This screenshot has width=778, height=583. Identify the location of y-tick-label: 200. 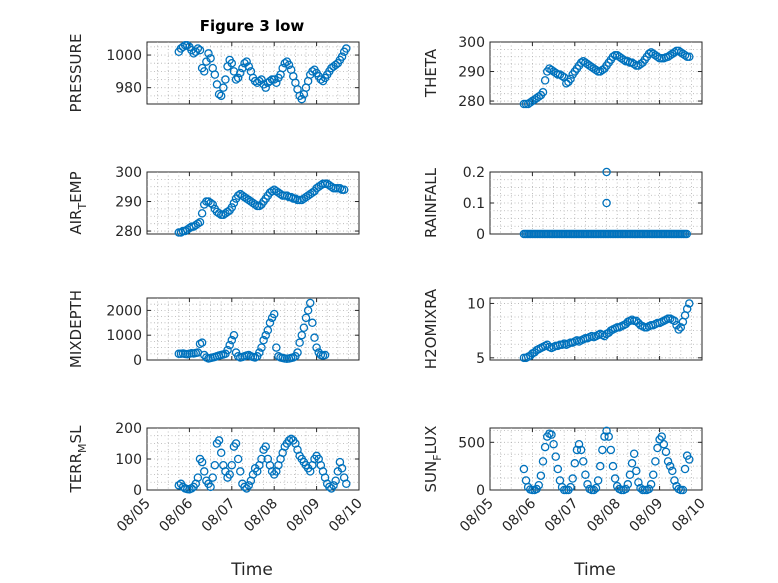
(128, 429).